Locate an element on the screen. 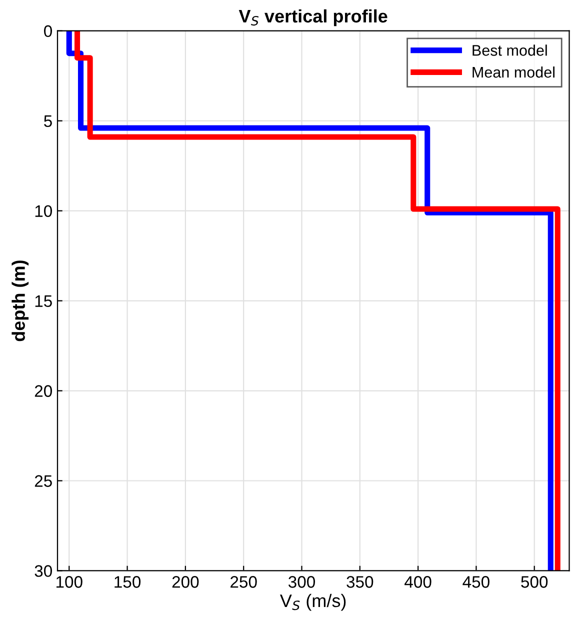 The image size is (575, 617). y-axis-title: depth (m) is located at coordinates (20, 301).